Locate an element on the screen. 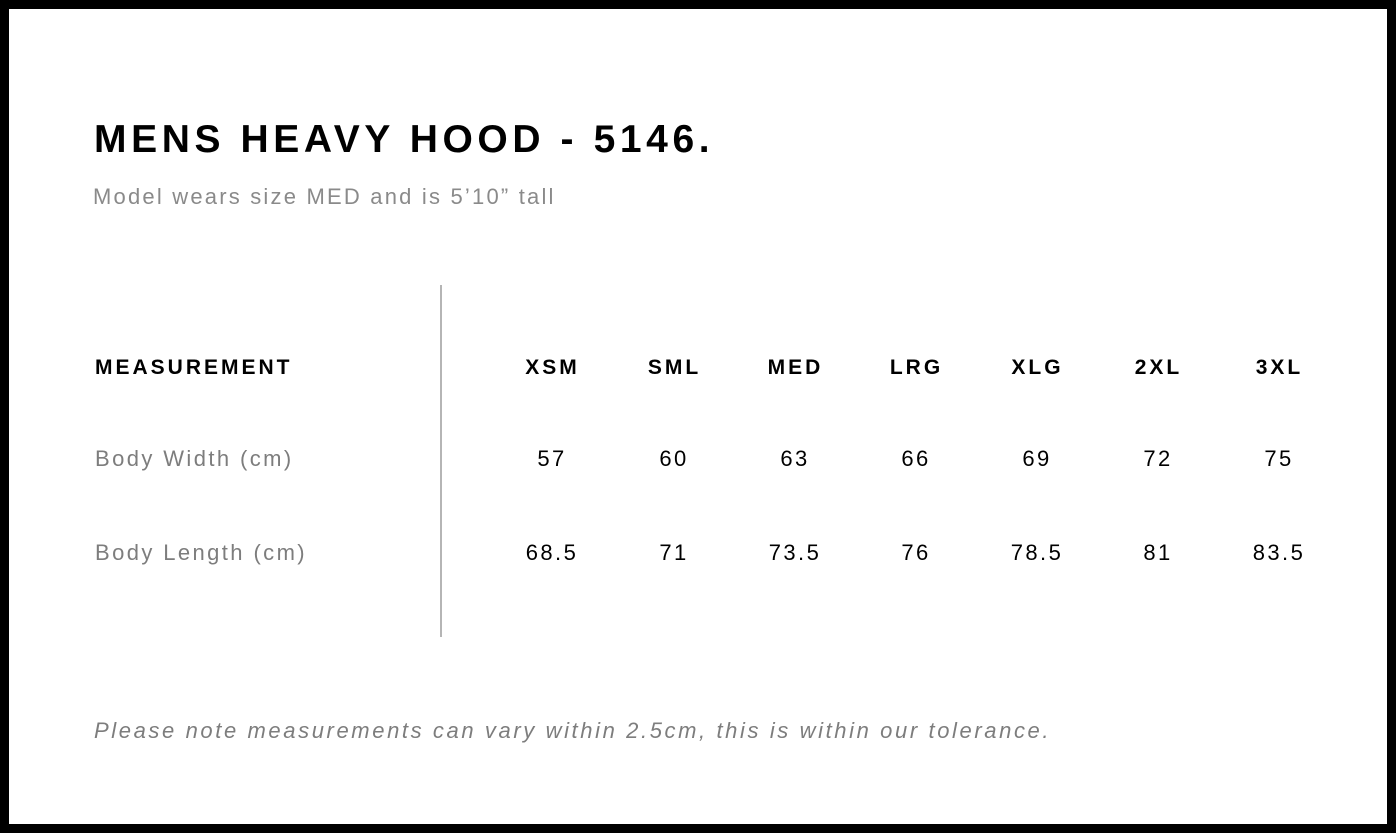  table-cell: 78.5 is located at coordinates (1037, 552).